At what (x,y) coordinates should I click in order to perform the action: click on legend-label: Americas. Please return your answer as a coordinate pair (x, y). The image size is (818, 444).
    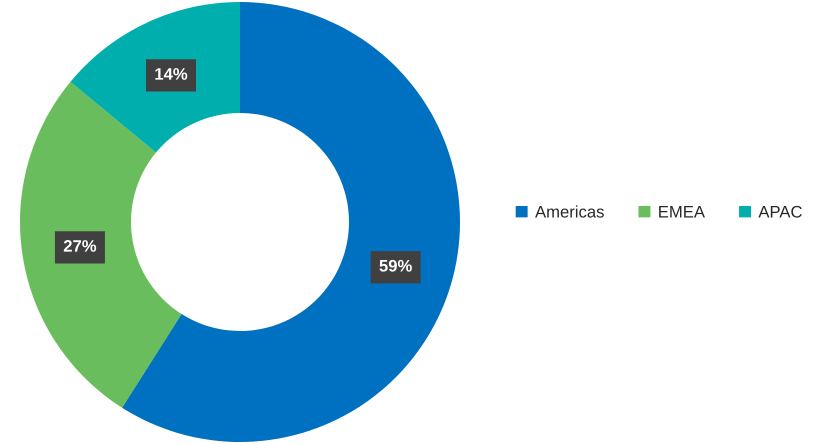
    Looking at the image, I should click on (569, 211).